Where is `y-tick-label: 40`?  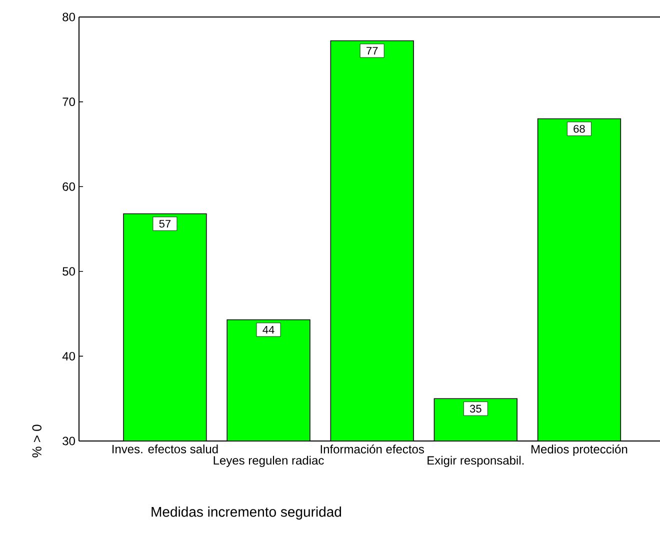 y-tick-label: 40 is located at coordinates (69, 356).